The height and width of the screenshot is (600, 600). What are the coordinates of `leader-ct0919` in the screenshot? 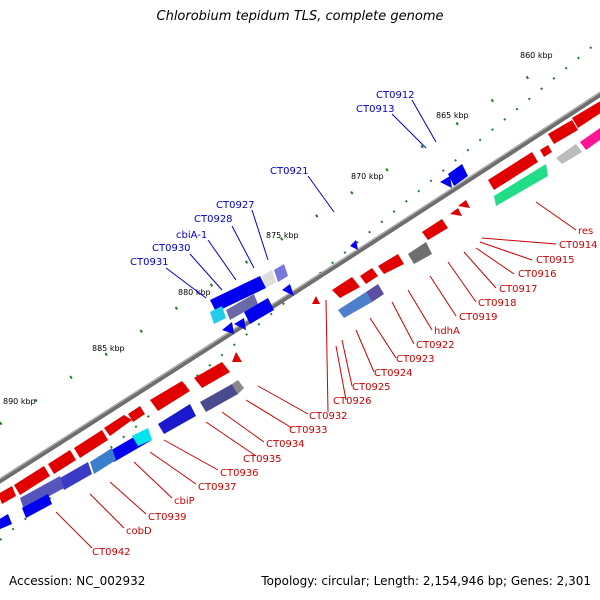 It's located at (443, 296).